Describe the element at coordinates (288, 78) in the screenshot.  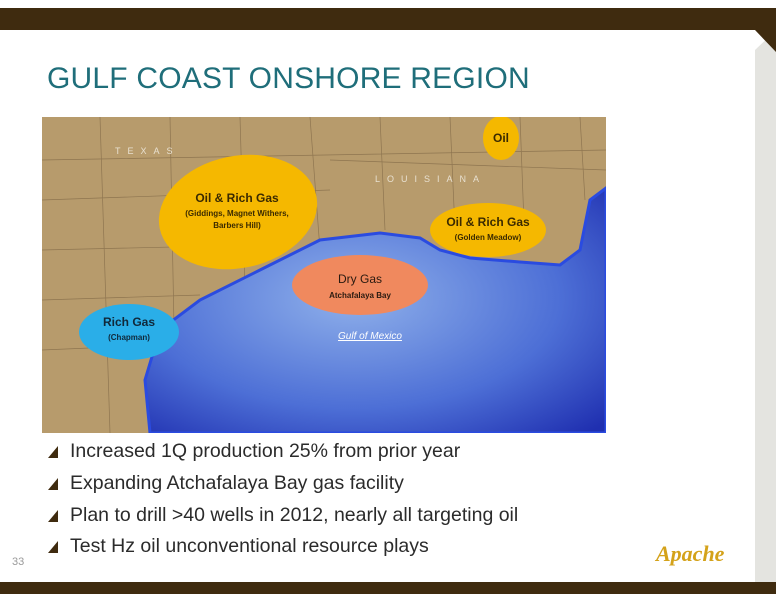
I see `slide-title: GULF COAST ONSHORE REGION` at that location.